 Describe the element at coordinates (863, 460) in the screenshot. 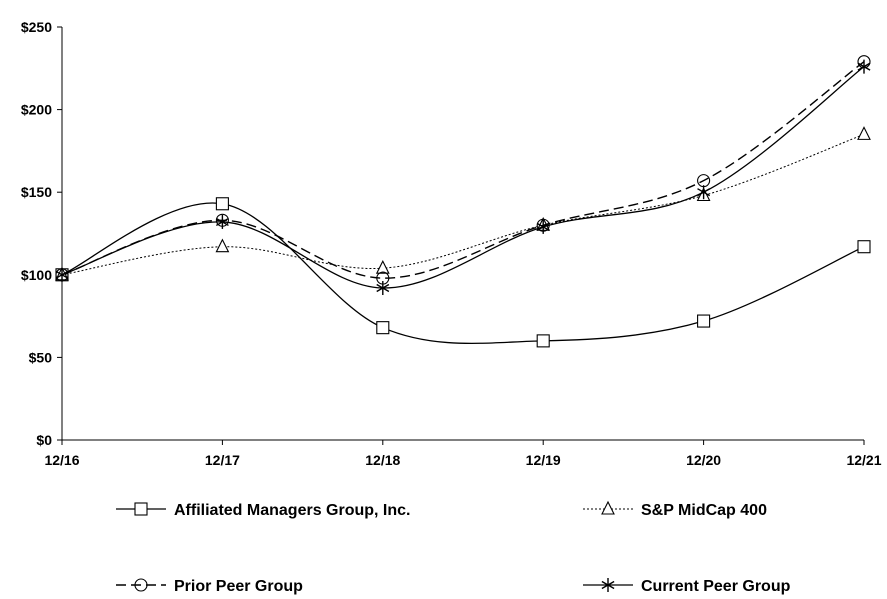

I see `x-tick-label: 12/21` at that location.